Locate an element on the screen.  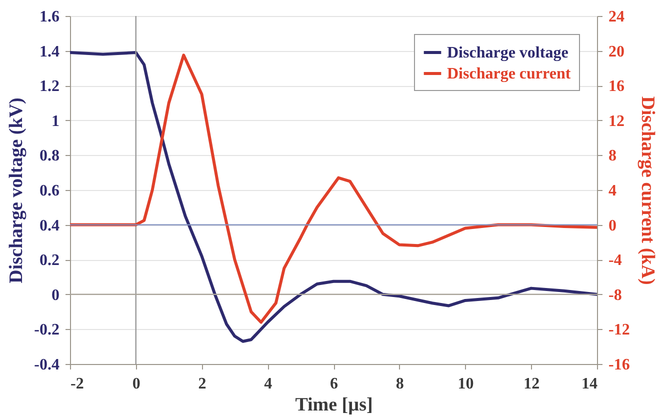
y2-tick-label: 0 is located at coordinates (612, 225).